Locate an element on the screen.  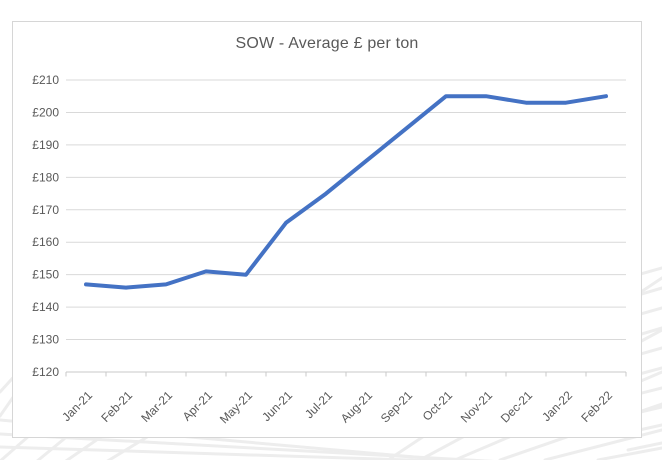
x-tick-label: Feb-22 is located at coordinates (596, 406).